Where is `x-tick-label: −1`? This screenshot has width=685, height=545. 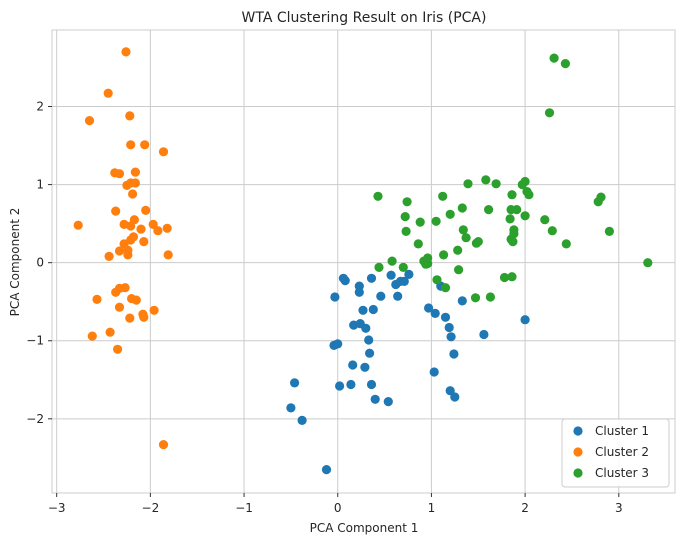
x-tick-label: −1 is located at coordinates (244, 508).